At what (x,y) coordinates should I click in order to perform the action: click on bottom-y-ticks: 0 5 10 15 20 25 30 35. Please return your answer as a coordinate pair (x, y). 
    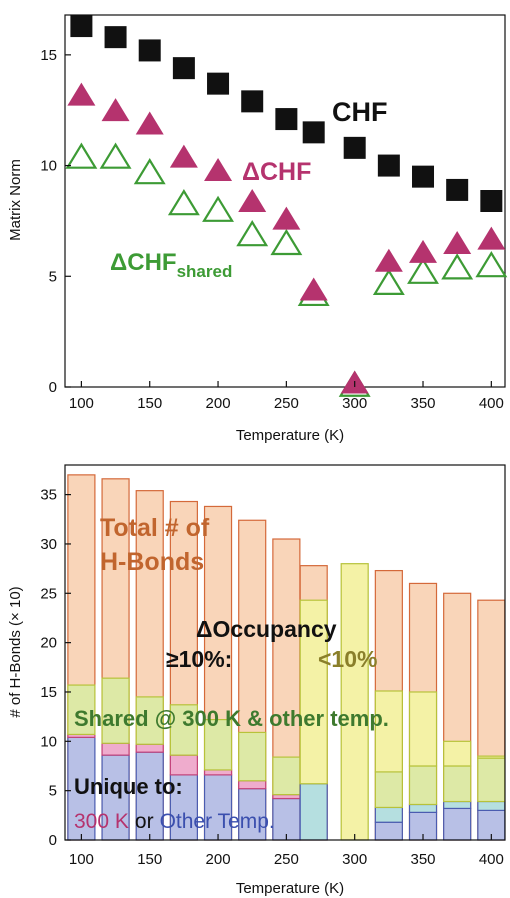
    Looking at the image, I should click on (55, 668).